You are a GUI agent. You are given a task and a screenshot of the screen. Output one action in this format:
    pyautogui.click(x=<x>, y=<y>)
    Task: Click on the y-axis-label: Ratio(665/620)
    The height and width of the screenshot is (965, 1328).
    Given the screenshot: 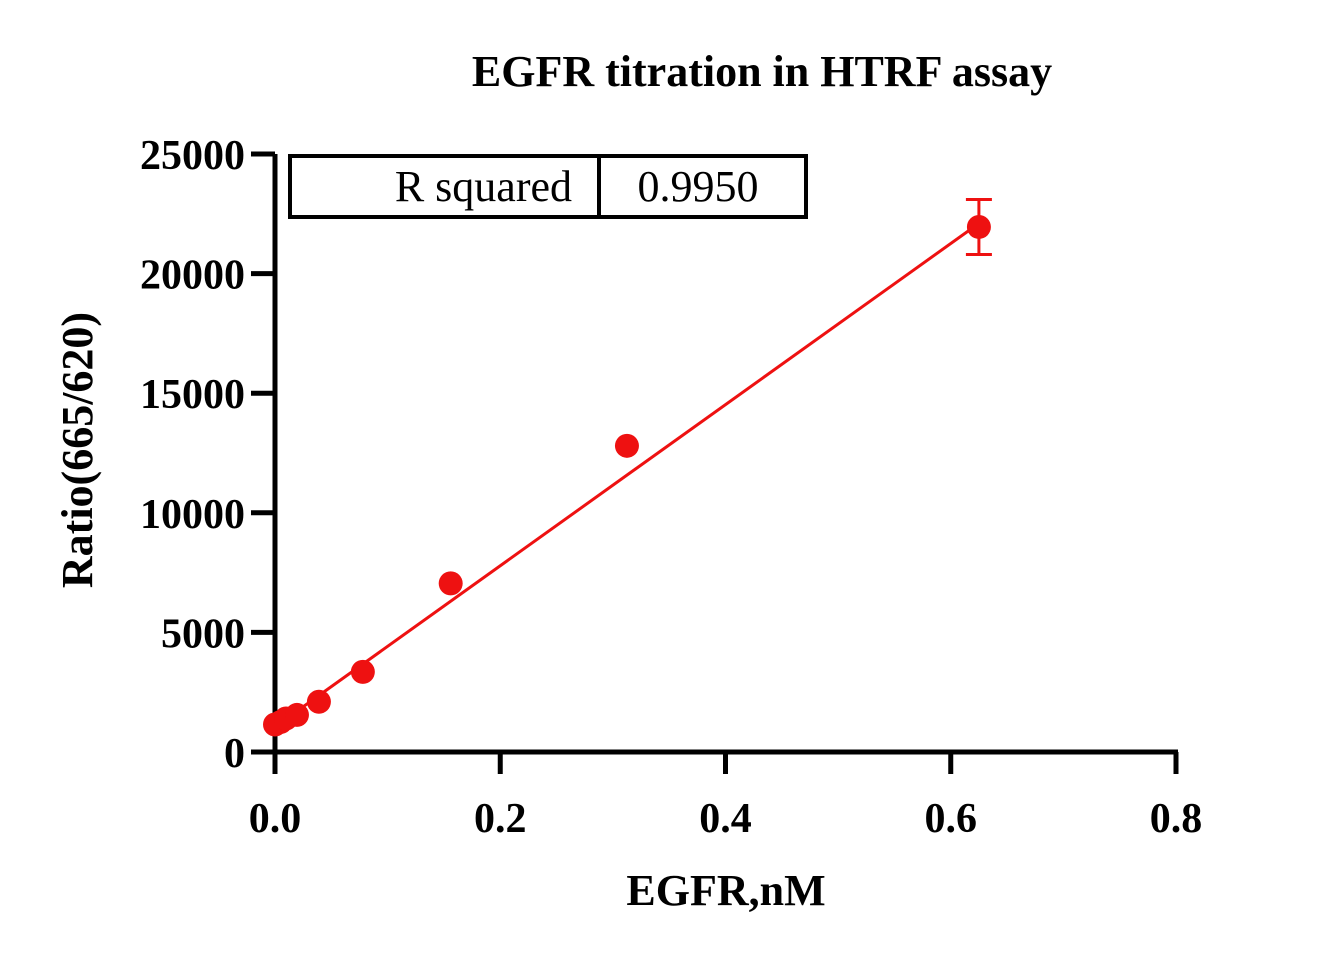 What is the action you would take?
    pyautogui.click(x=77, y=450)
    